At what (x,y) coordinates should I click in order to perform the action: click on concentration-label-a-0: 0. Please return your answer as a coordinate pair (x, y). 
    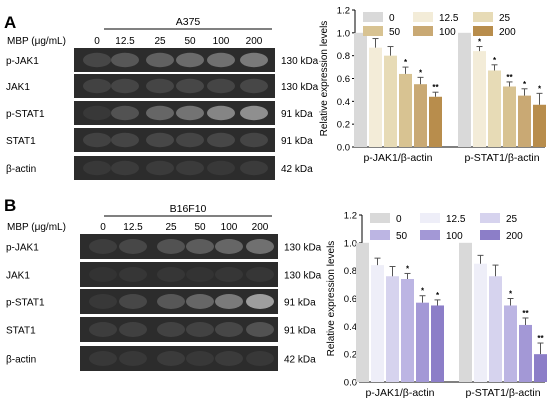
    Looking at the image, I should click on (97, 41).